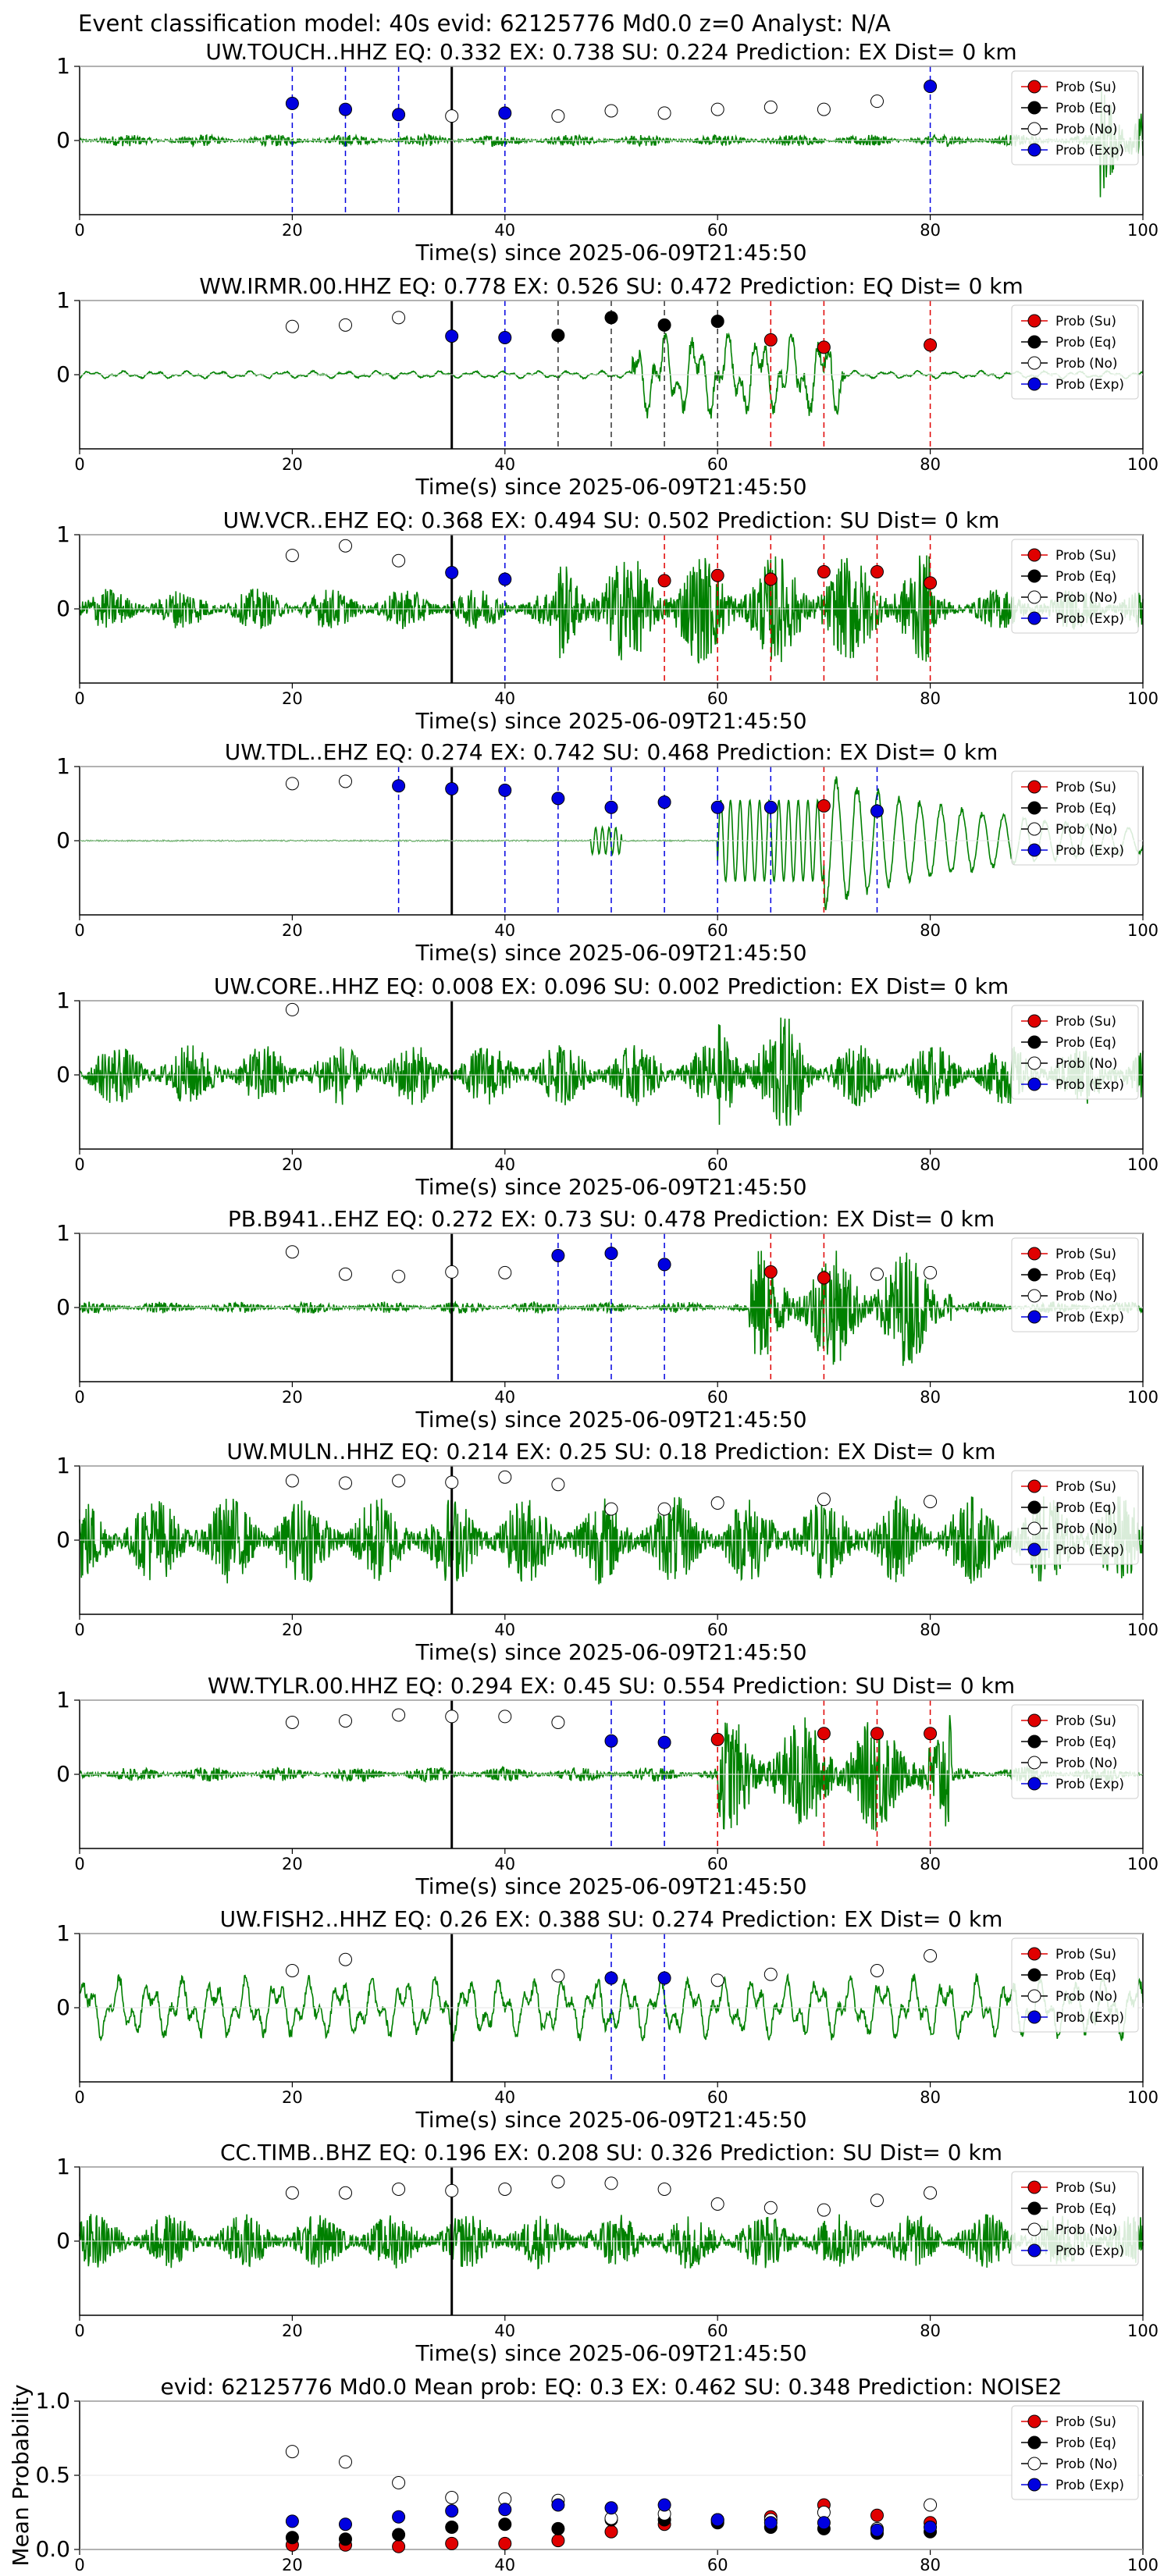  Describe the element at coordinates (52, 2549) in the screenshot. I see `y-tick-label: 0.0` at that location.